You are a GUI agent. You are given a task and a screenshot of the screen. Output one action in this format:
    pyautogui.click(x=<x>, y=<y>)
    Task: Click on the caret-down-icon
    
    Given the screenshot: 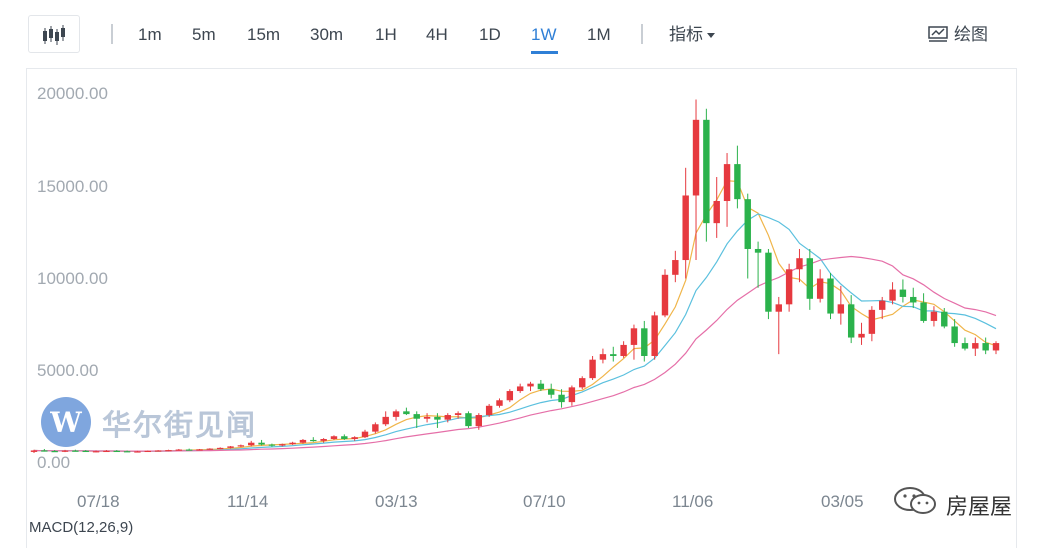 What is the action you would take?
    pyautogui.click(x=711, y=36)
    